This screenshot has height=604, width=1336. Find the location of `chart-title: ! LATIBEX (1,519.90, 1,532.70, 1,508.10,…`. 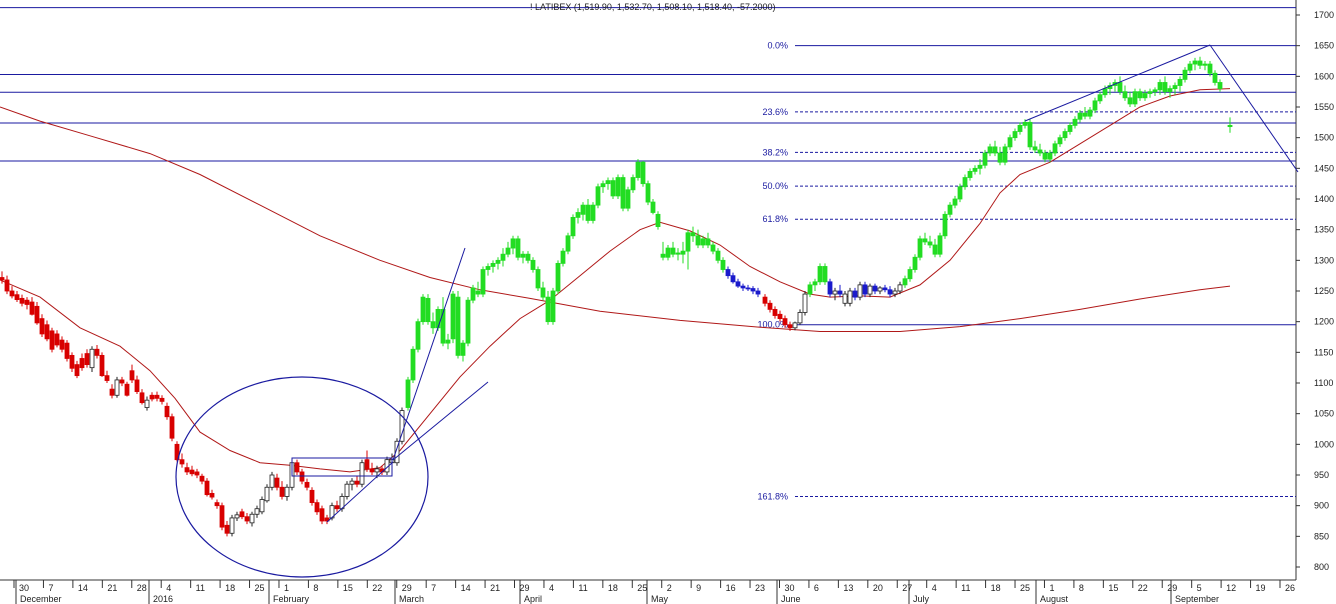

chart-title: ! LATIBEX (1,519.90, 1,532.70, 1,508.10,… is located at coordinates (653, 7).